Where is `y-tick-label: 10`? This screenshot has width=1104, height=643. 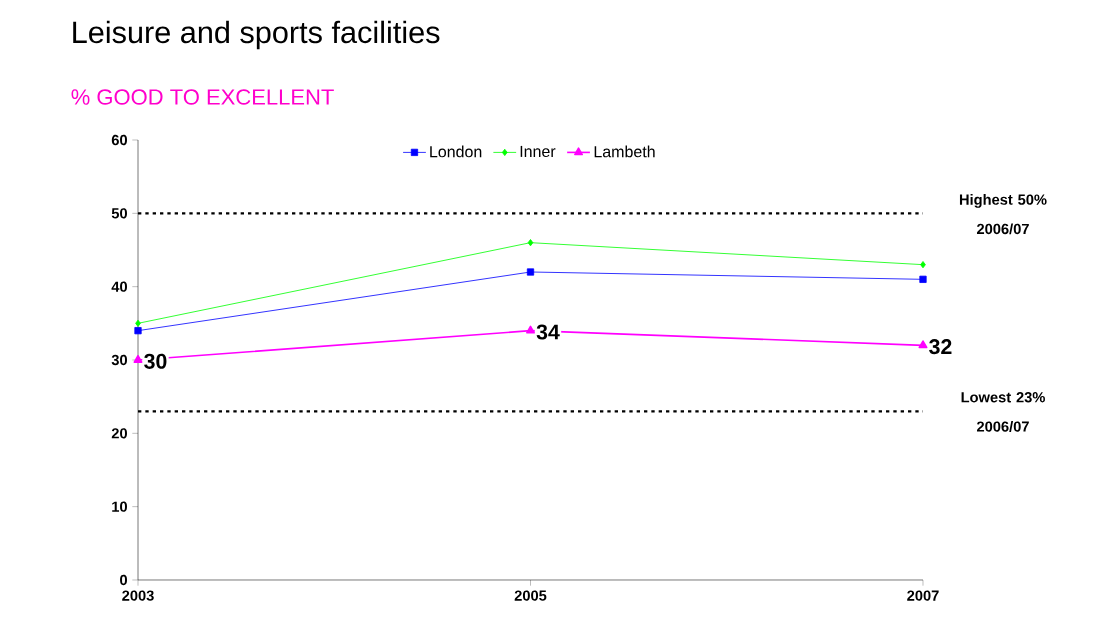
y-tick-label: 10 is located at coordinates (119, 506).